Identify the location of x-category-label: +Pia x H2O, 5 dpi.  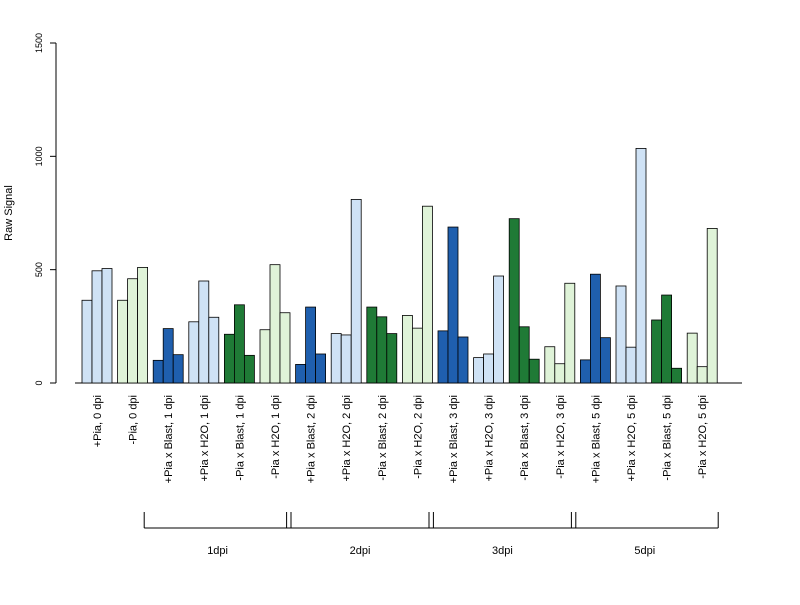
(632, 438).